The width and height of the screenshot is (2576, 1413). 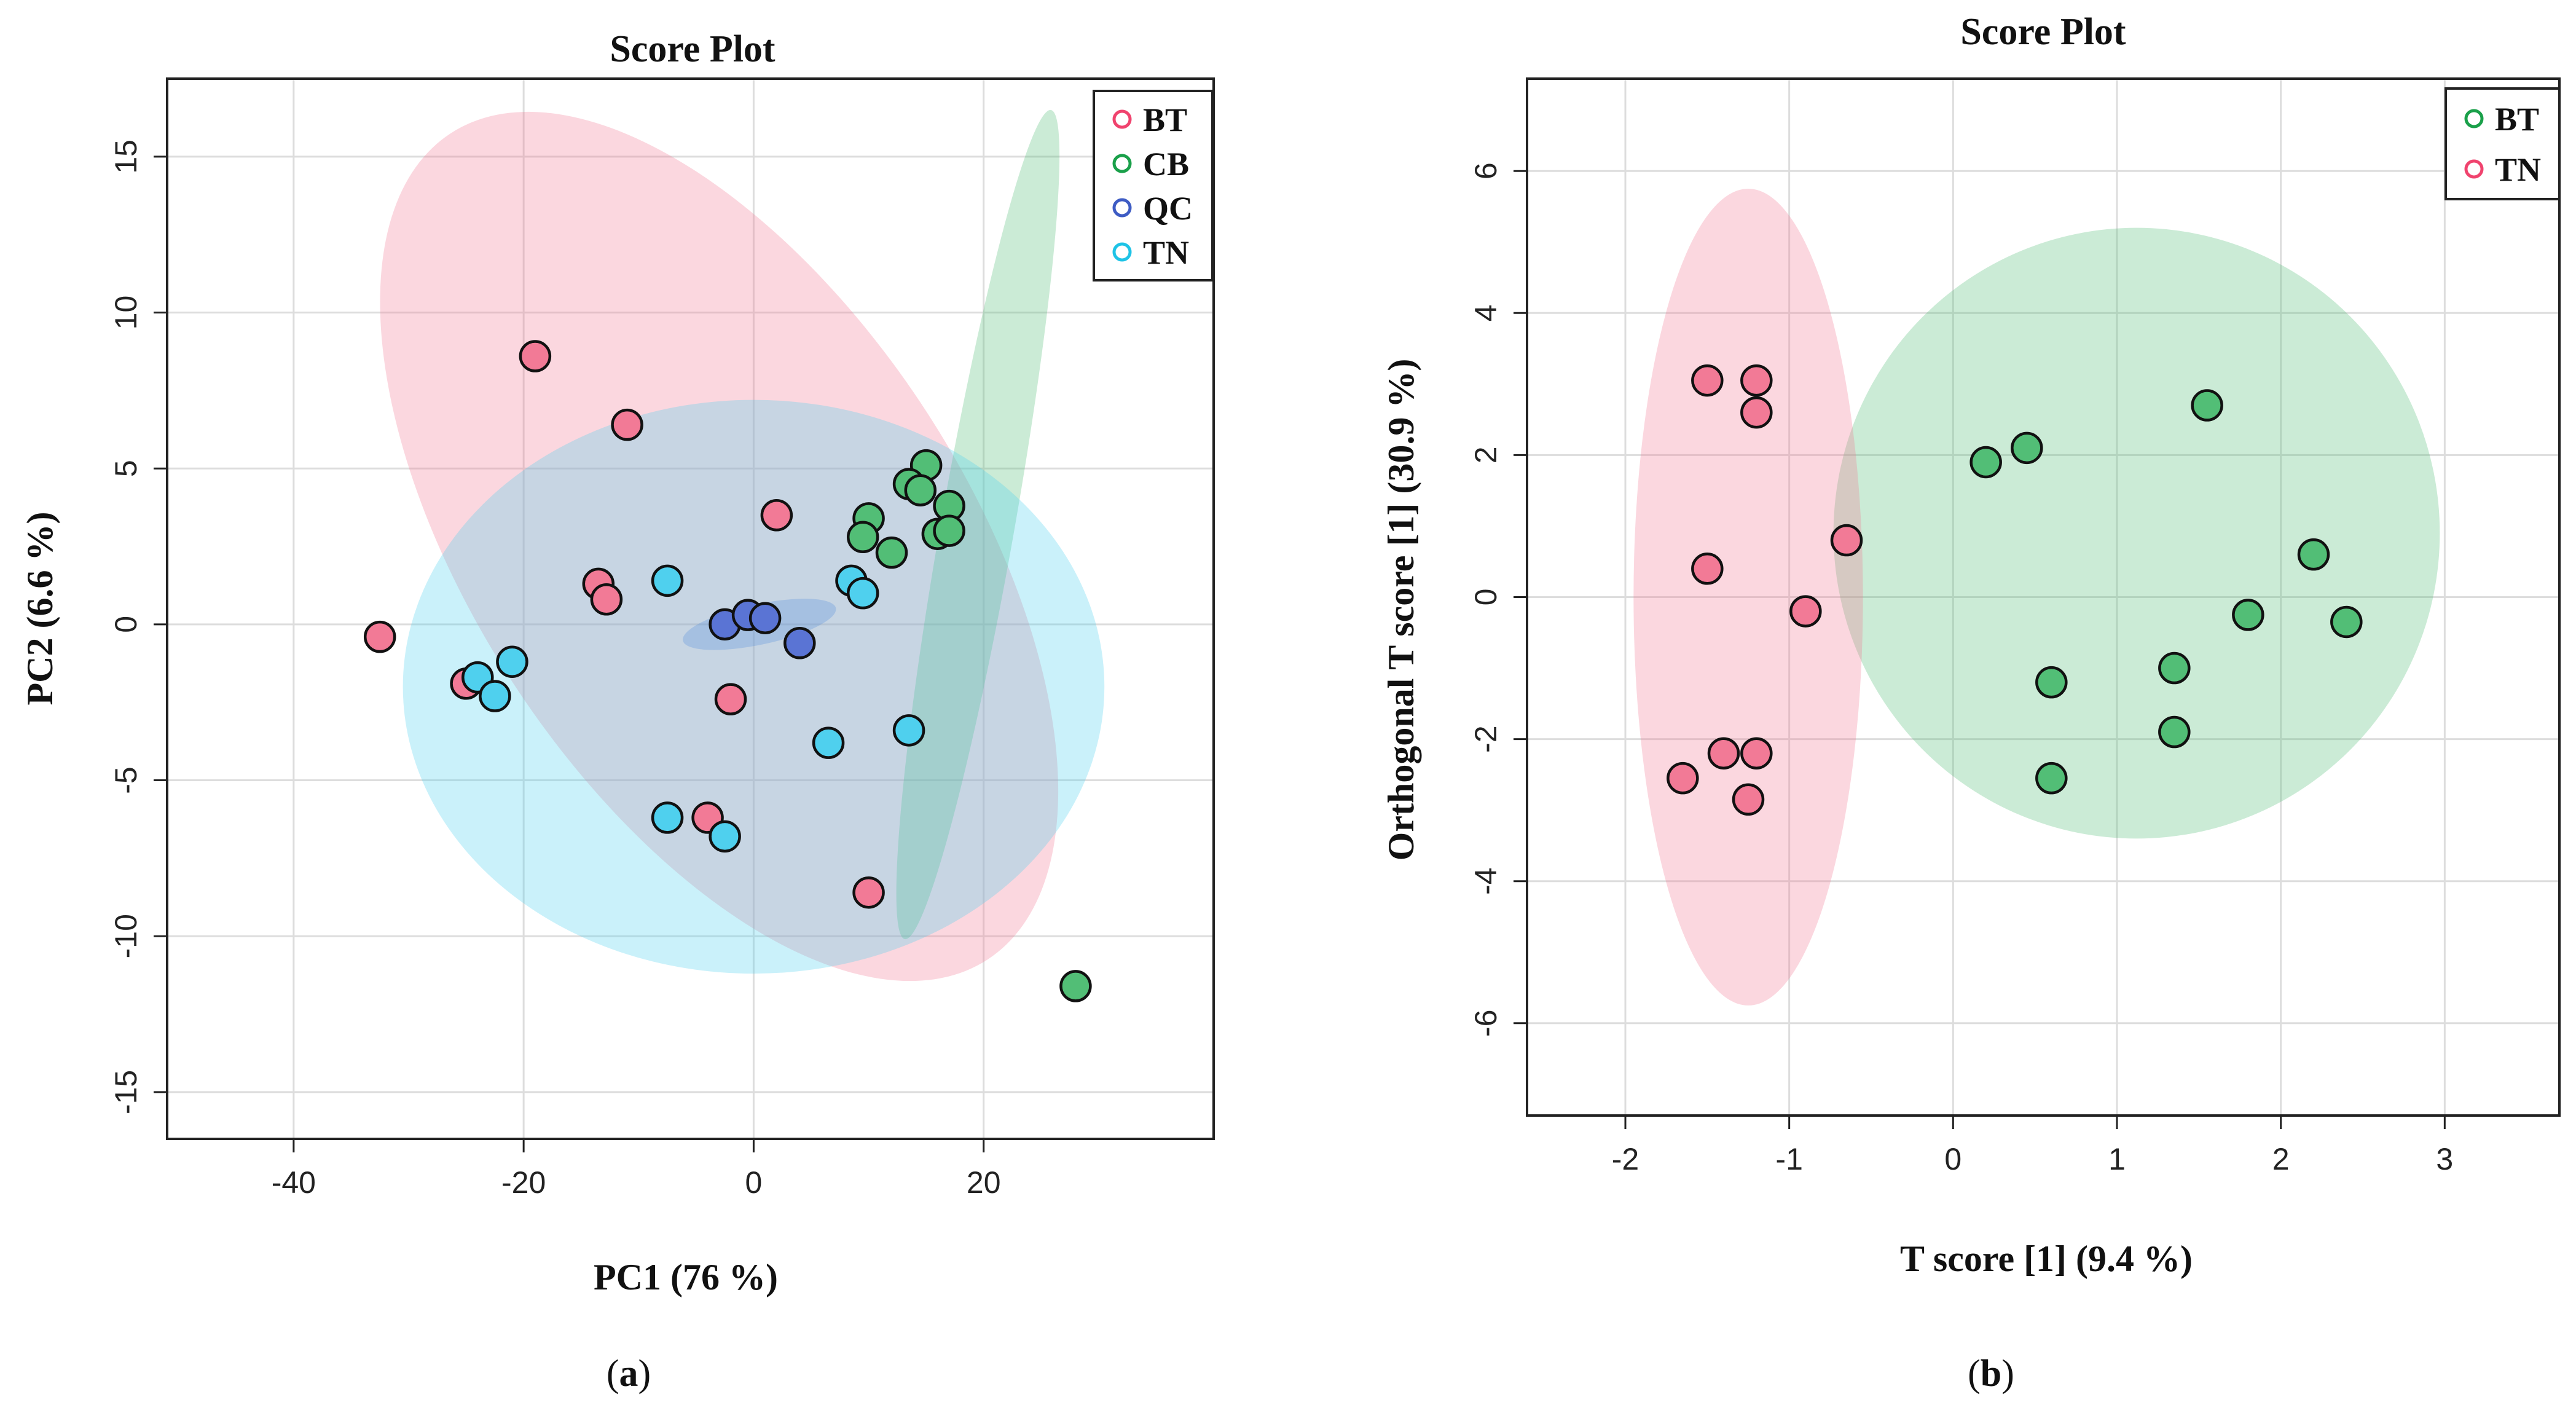 I want to click on panel-a-y-tick-label: -10, so click(x=126, y=936).